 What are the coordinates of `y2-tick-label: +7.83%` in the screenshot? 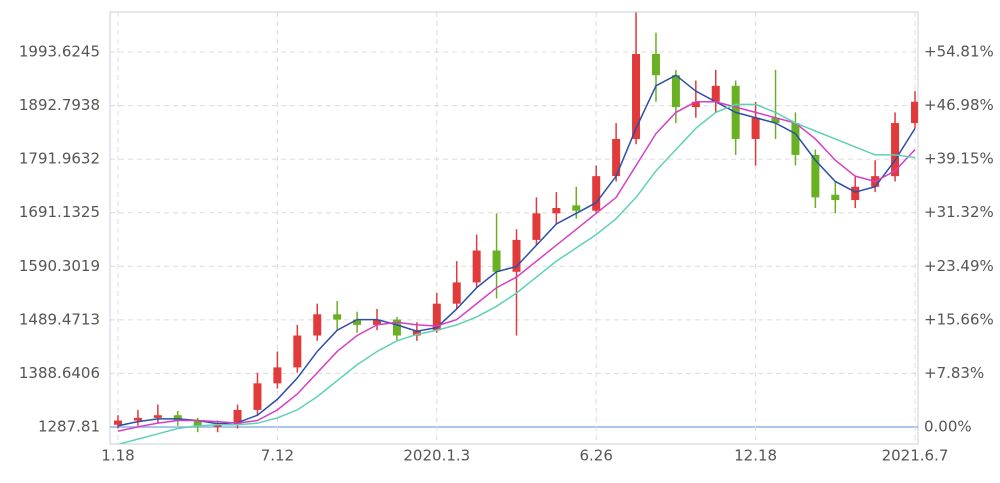 It's located at (954, 373).